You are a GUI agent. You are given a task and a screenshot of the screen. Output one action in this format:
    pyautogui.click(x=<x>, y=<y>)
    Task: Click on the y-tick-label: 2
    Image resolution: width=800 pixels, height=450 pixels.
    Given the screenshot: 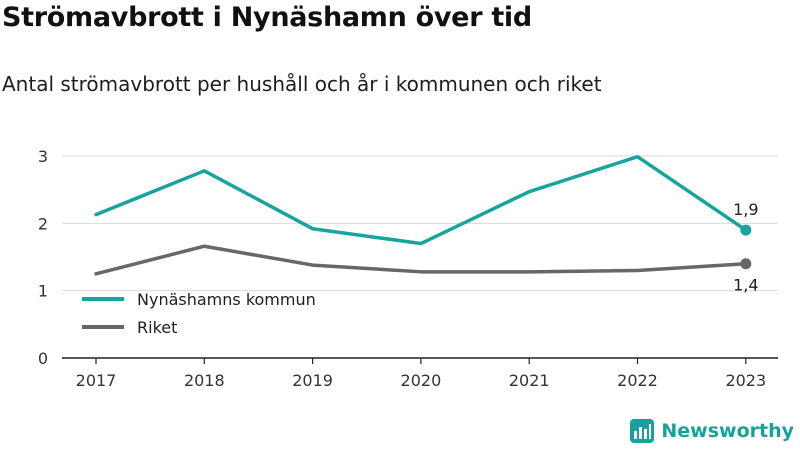 What is the action you would take?
    pyautogui.click(x=43, y=223)
    